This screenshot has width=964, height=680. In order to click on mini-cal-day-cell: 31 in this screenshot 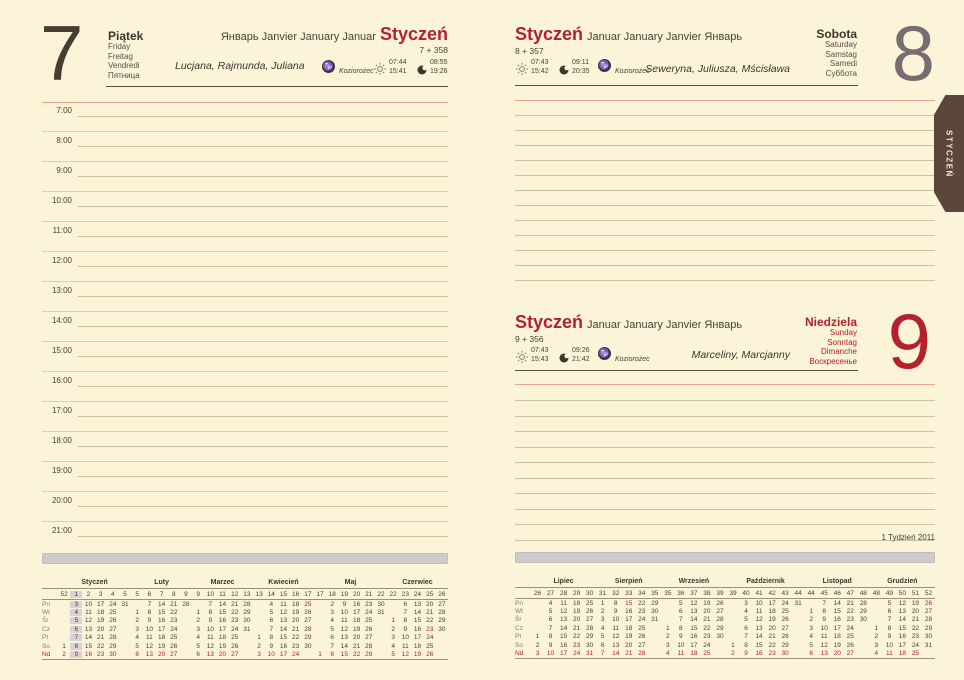, I will do `click(125, 604)`.